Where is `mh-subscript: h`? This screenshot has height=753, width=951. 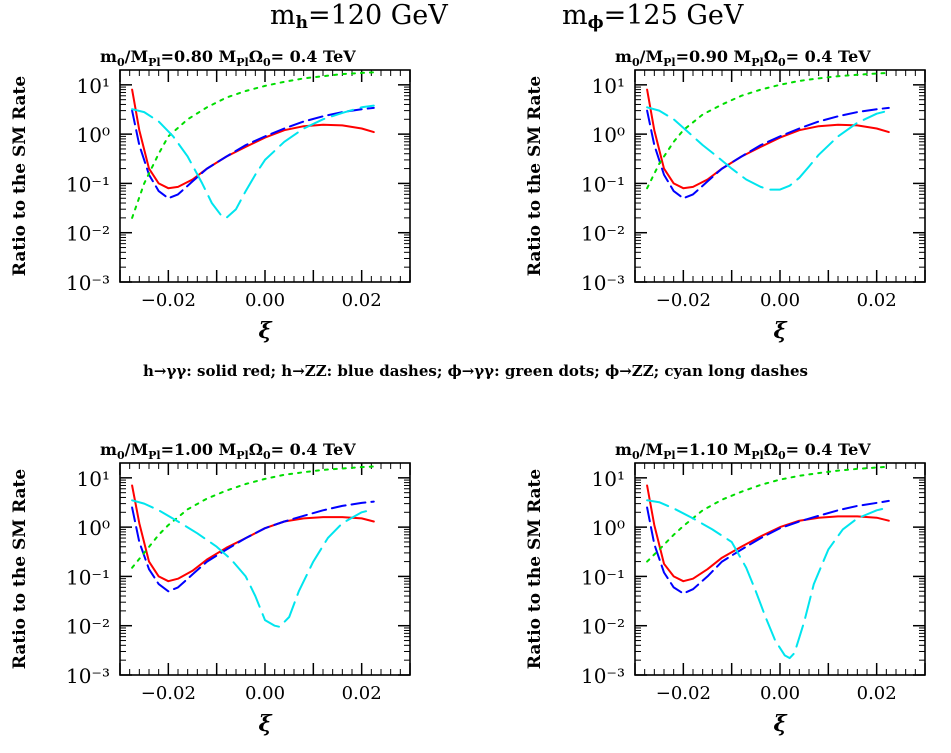
mh-subscript: h is located at coordinates (301, 23).